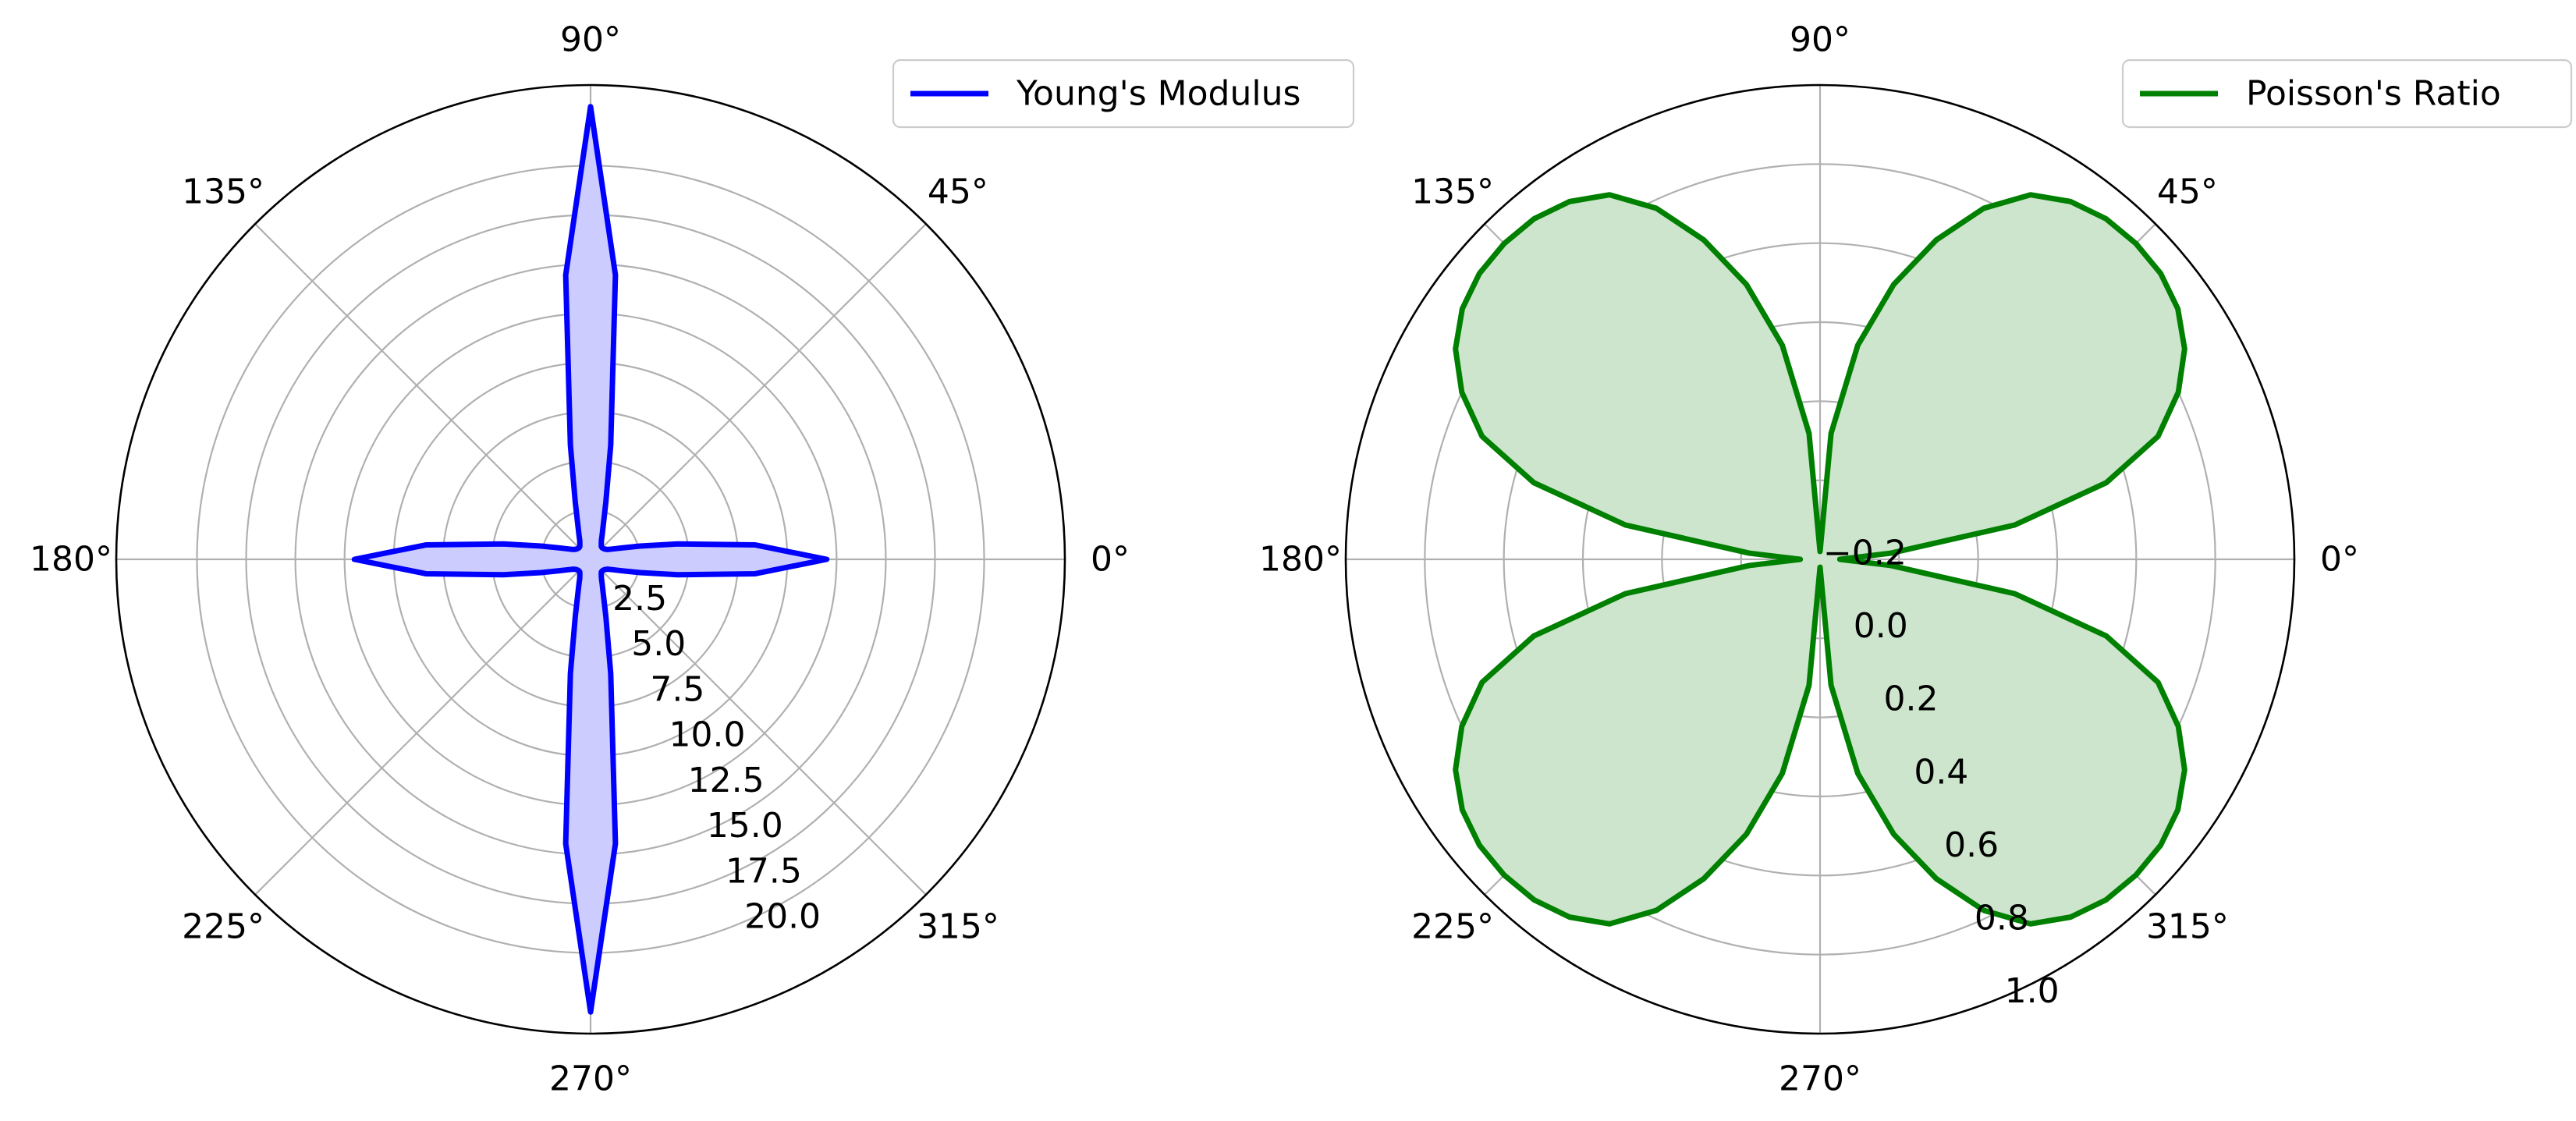 The width and height of the screenshot is (2576, 1121). What do you see at coordinates (2002, 918) in the screenshot?
I see `r-tick-label: 0.8` at bounding box center [2002, 918].